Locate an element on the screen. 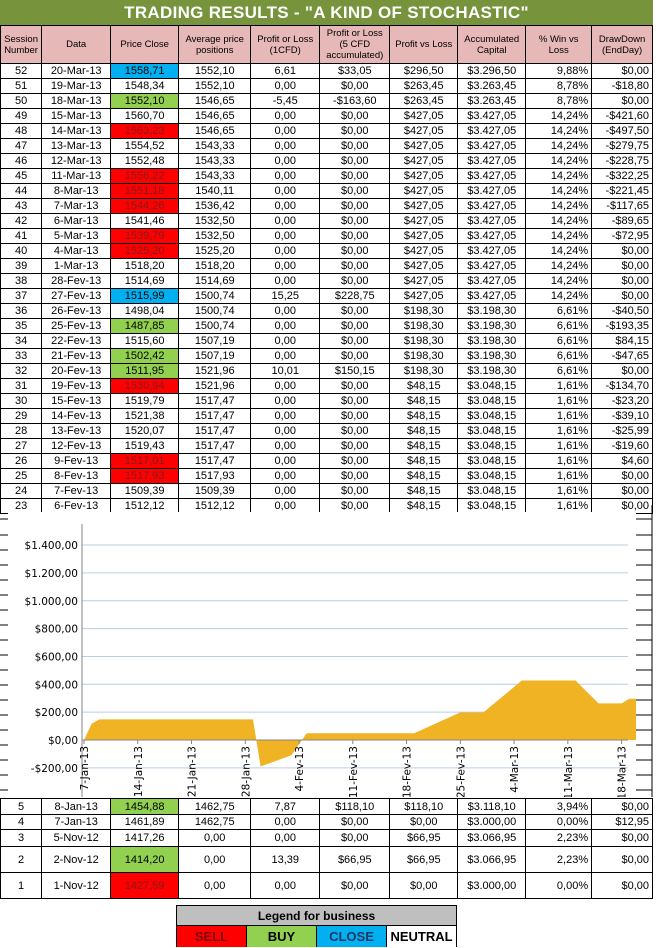 The width and height of the screenshot is (668, 948). cell-date: 26-Fev-13 is located at coordinates (76, 311).